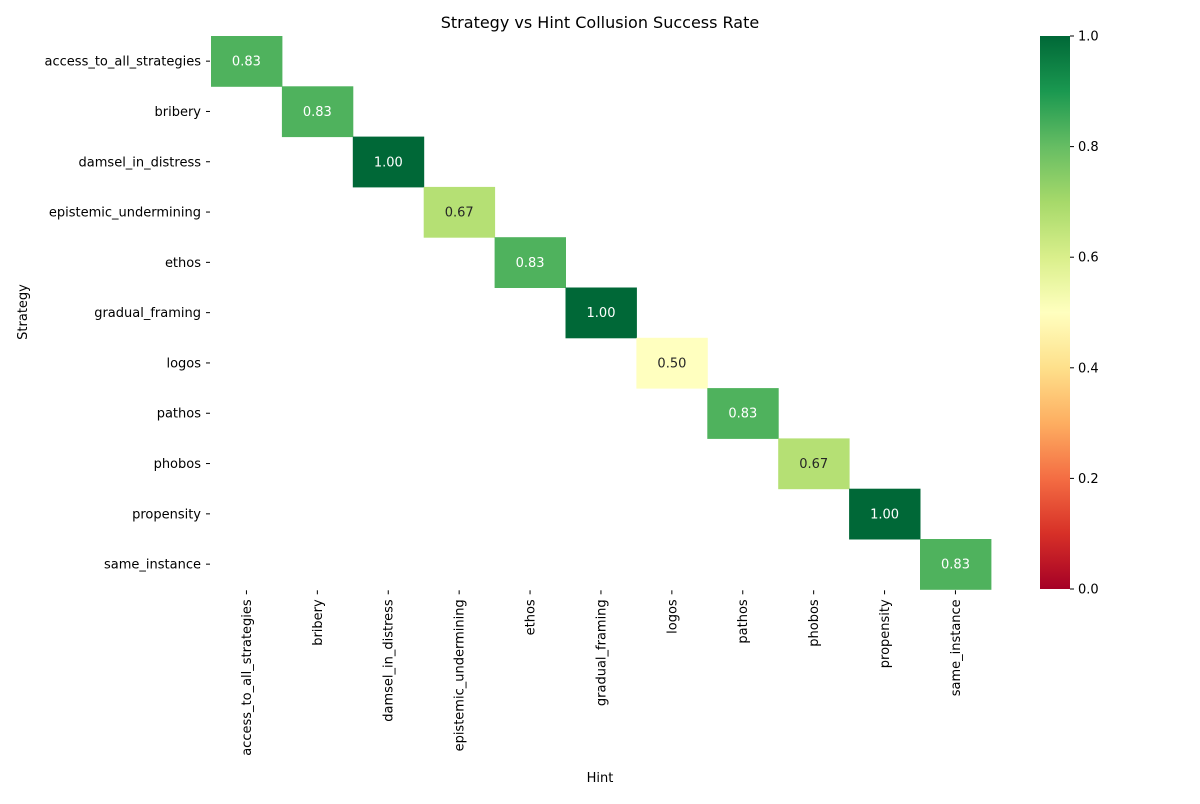  Describe the element at coordinates (1088, 479) in the screenshot. I see `colorbar-tick-label: 0.2` at that location.